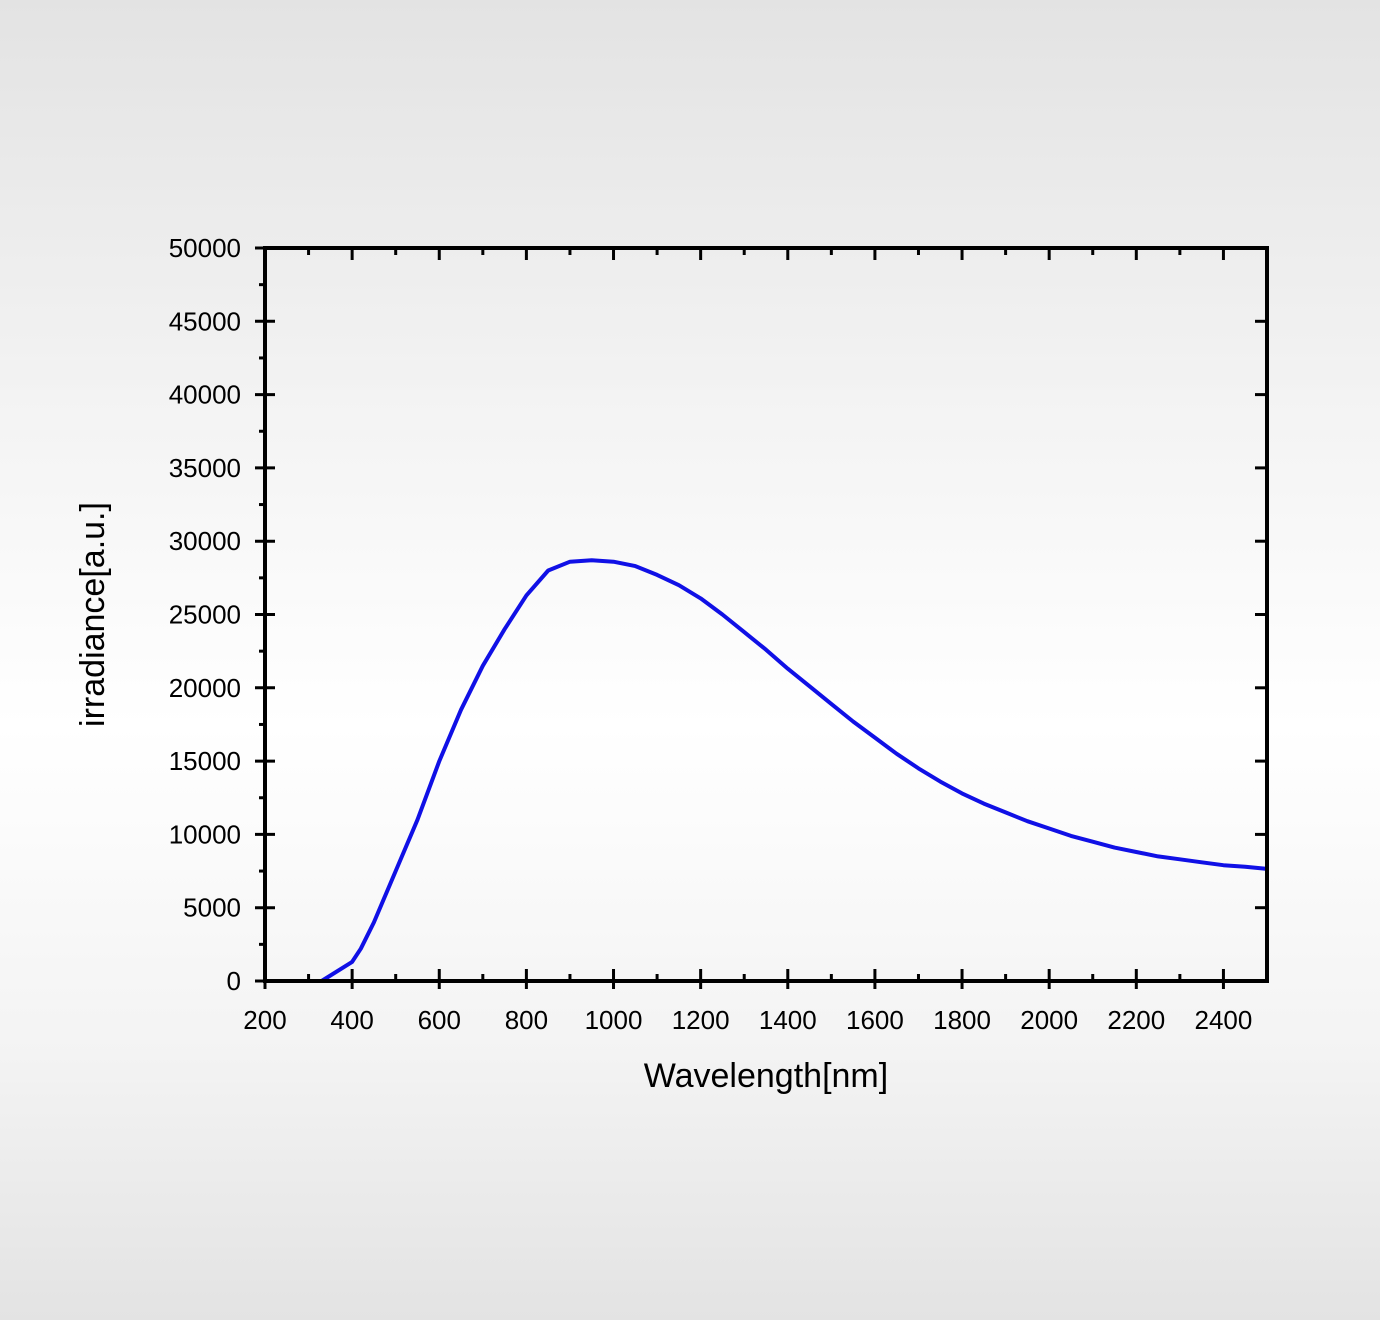 This screenshot has height=1320, width=1380. Describe the element at coordinates (205, 321) in the screenshot. I see `y-tick-label: 45000` at that location.